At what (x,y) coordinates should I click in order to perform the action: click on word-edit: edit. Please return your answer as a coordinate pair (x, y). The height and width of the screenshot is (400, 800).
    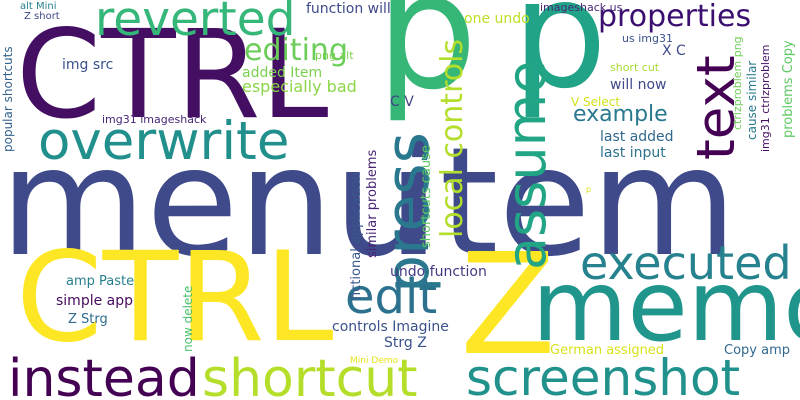
    Looking at the image, I should click on (391, 297).